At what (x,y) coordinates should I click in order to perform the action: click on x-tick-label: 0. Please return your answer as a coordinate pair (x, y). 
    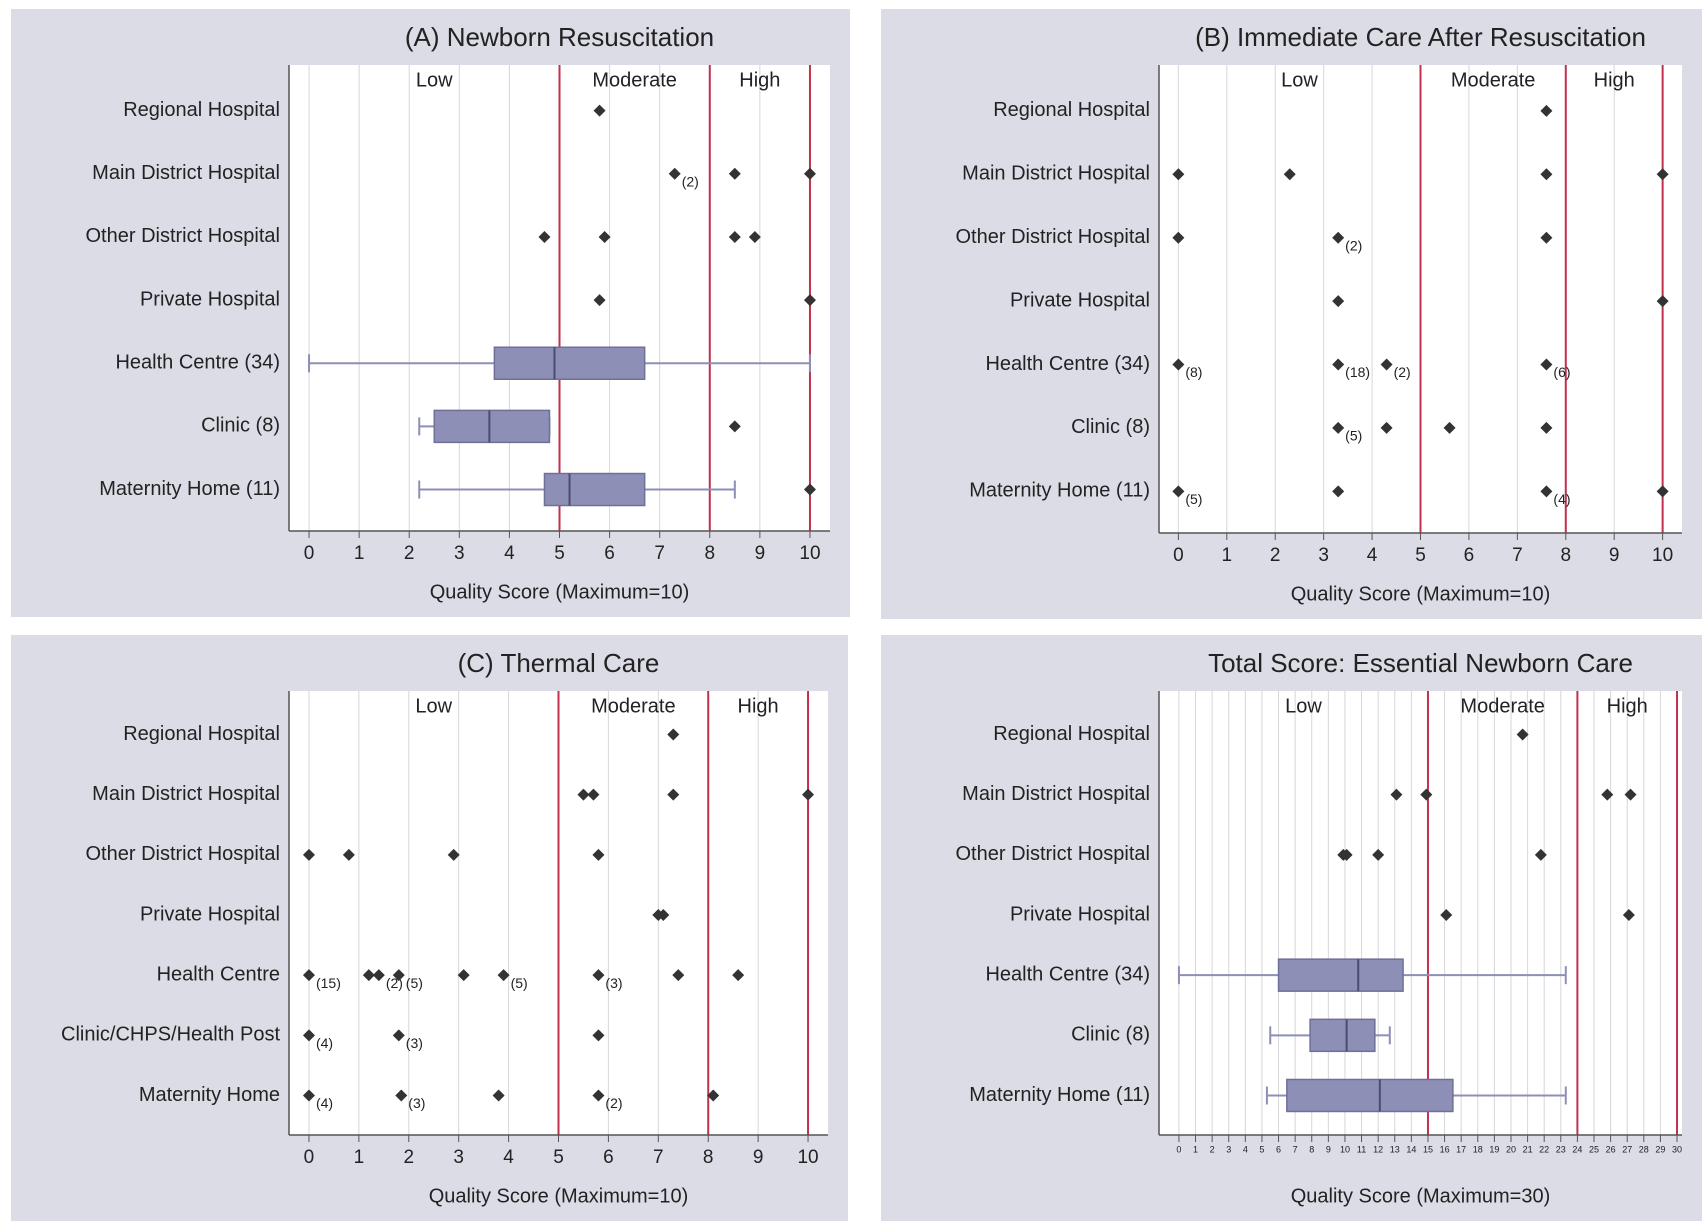
    Looking at the image, I should click on (309, 553).